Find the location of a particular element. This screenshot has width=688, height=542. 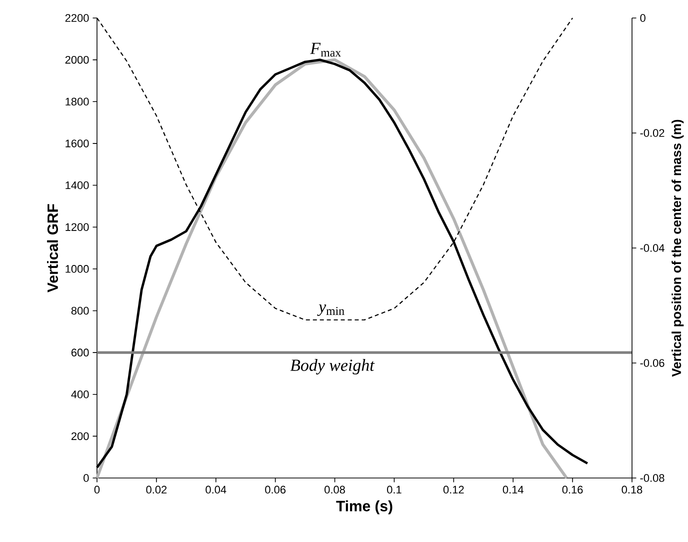

x-tick-label: 0.18 is located at coordinates (632, 490).